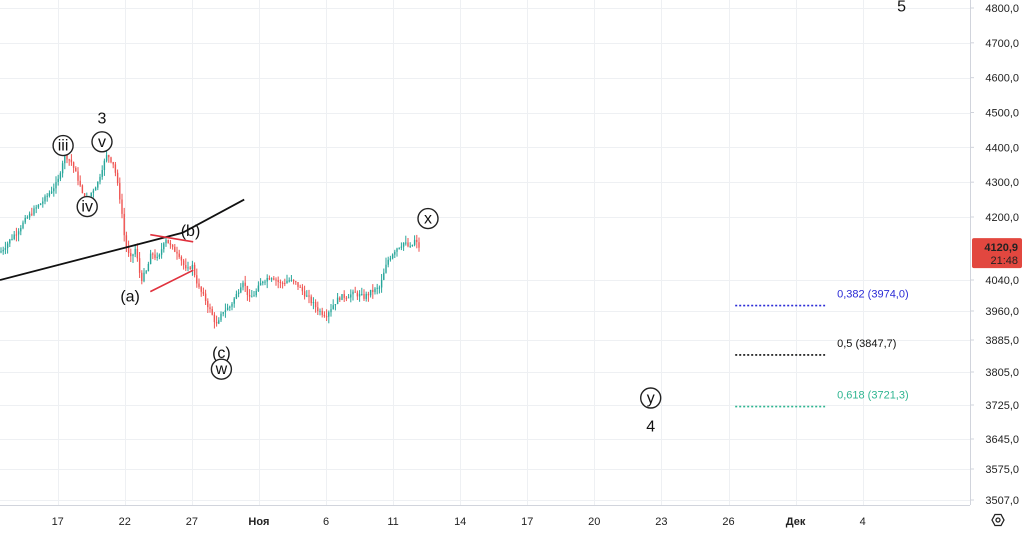 The height and width of the screenshot is (533, 1024). I want to click on fib-level-label: 0,5 (3847,7), so click(866, 344).